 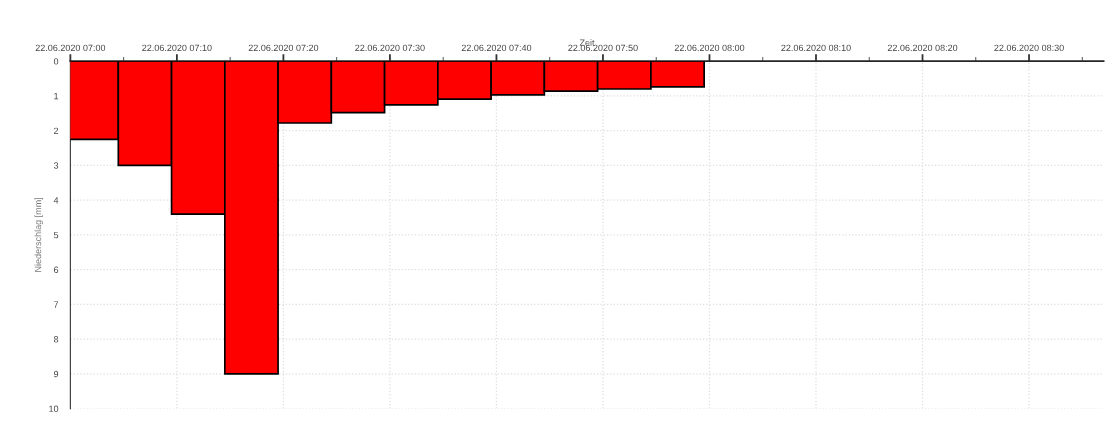 I want to click on y-tick-label: 2, so click(x=56, y=130).